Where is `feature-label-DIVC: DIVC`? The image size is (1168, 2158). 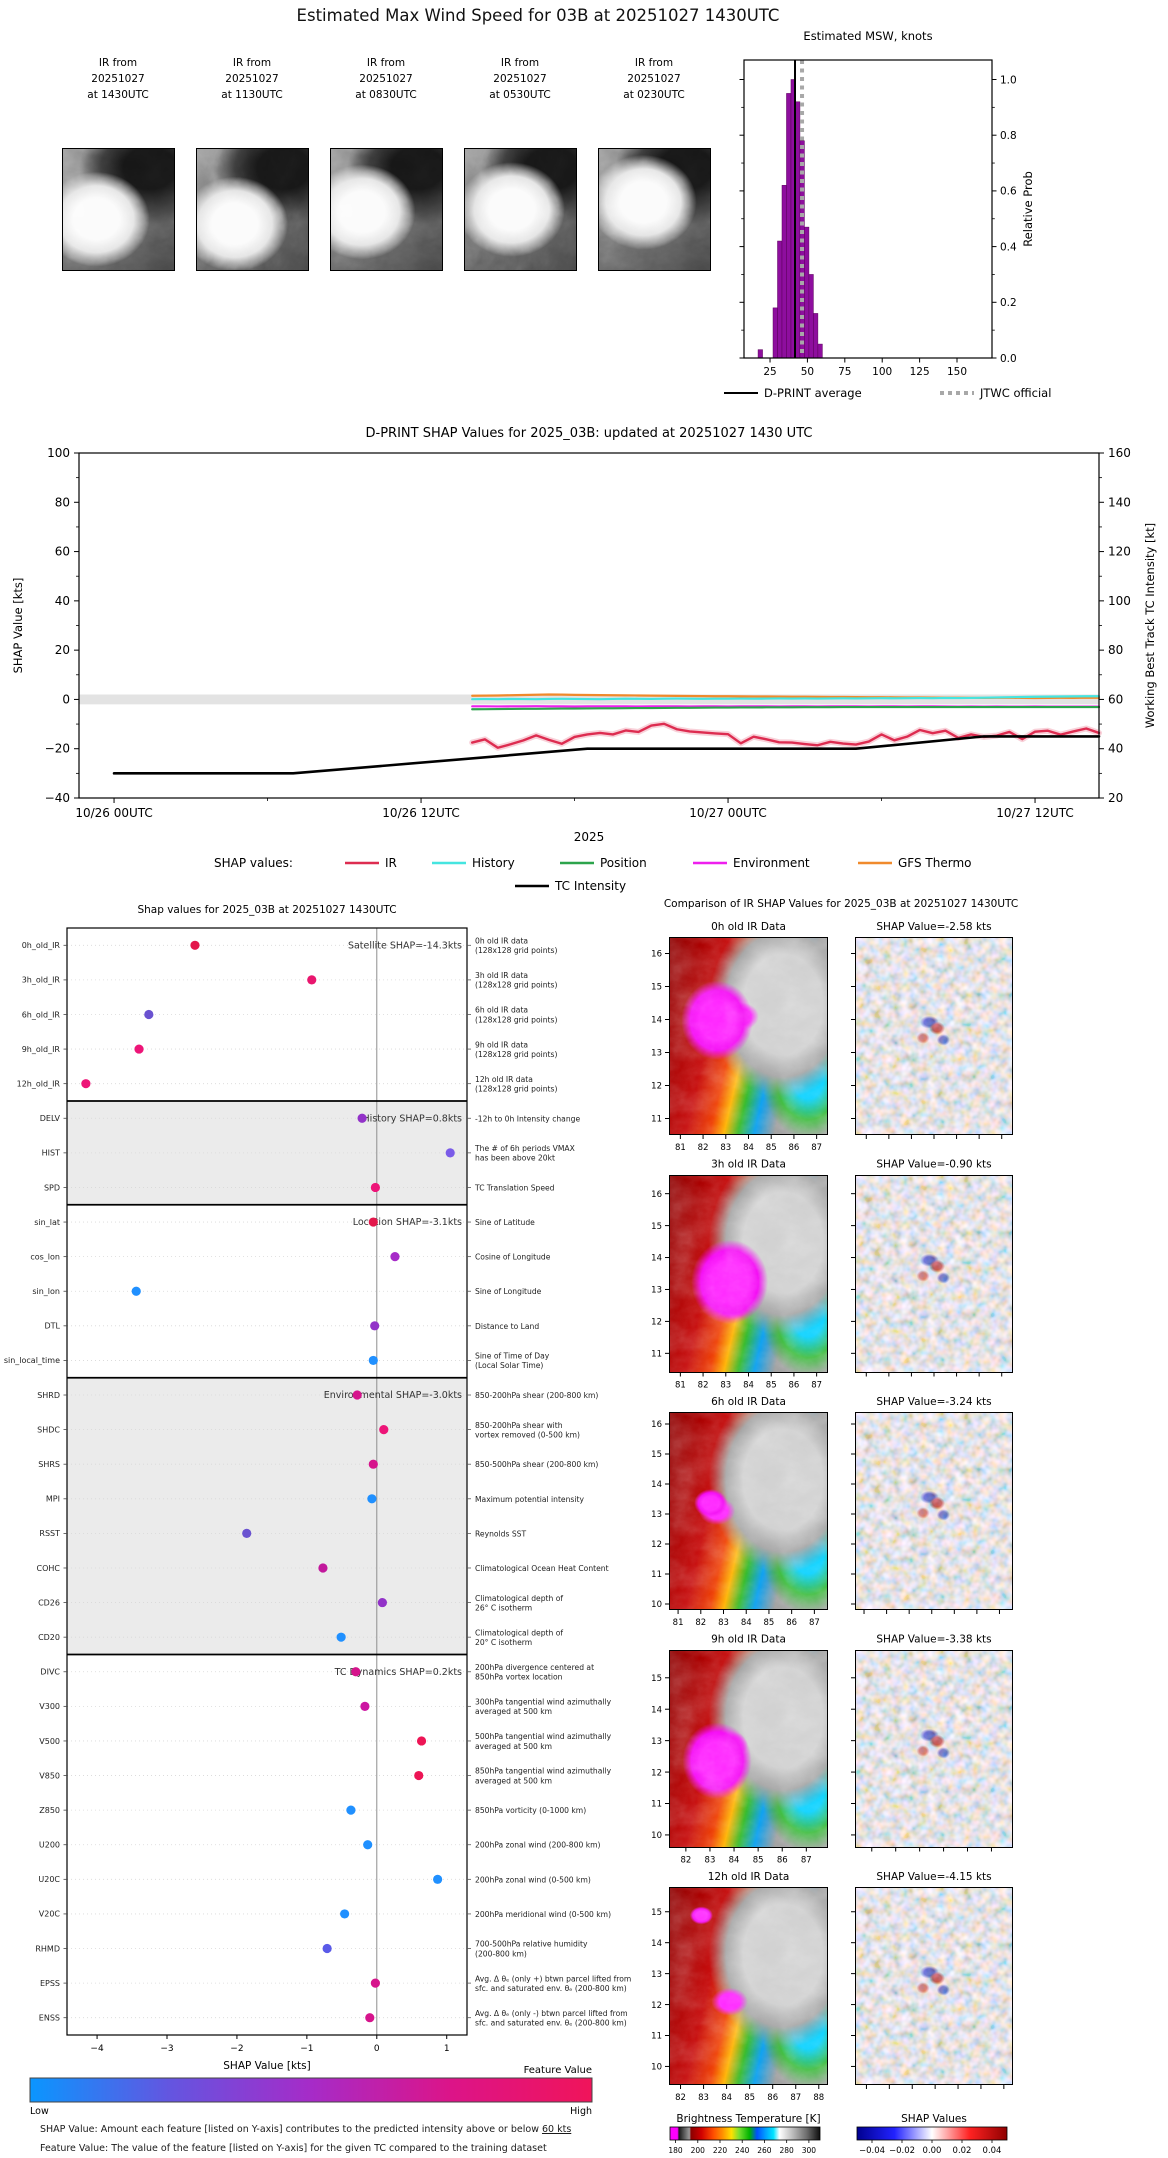 feature-label-DIVC: DIVC is located at coordinates (50, 1672).